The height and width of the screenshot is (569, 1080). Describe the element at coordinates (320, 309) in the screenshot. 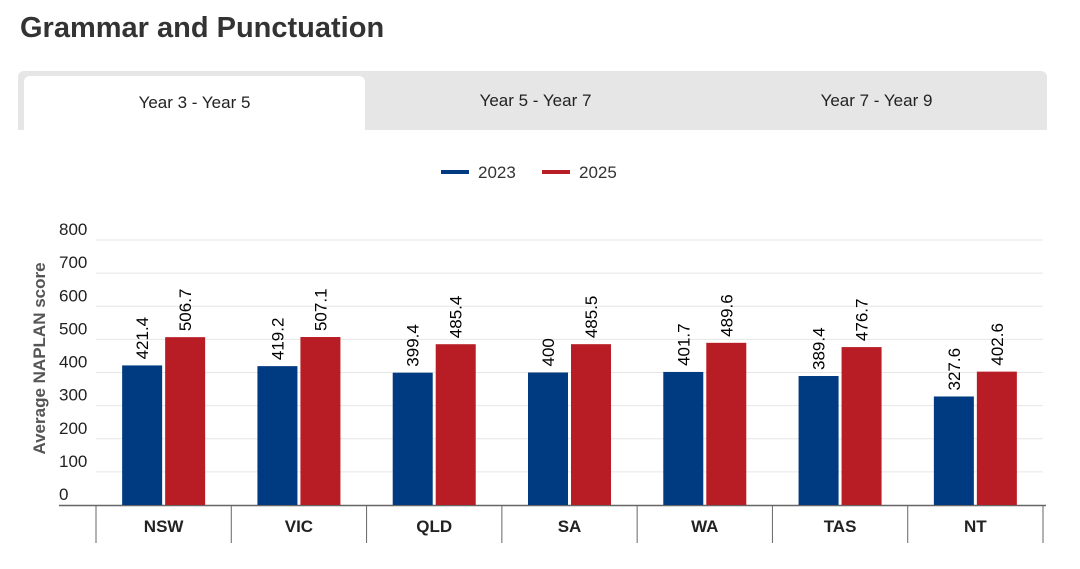

I see `data-label: 507.1` at that location.